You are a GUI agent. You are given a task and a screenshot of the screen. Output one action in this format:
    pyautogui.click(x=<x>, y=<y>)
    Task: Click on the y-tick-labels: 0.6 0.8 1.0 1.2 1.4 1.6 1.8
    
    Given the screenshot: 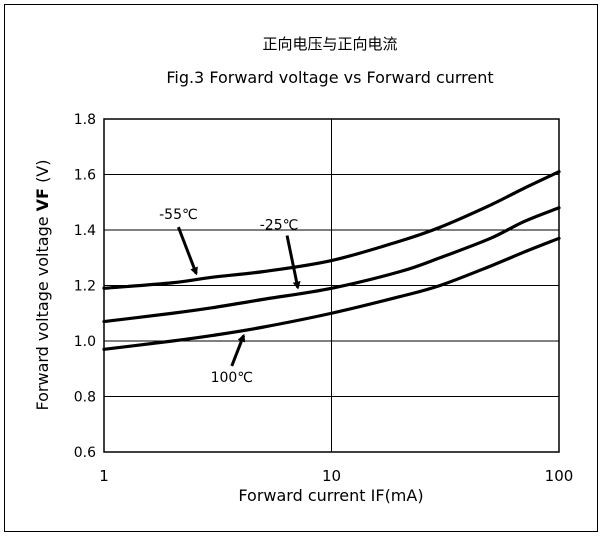 What is the action you would take?
    pyautogui.click(x=85, y=286)
    